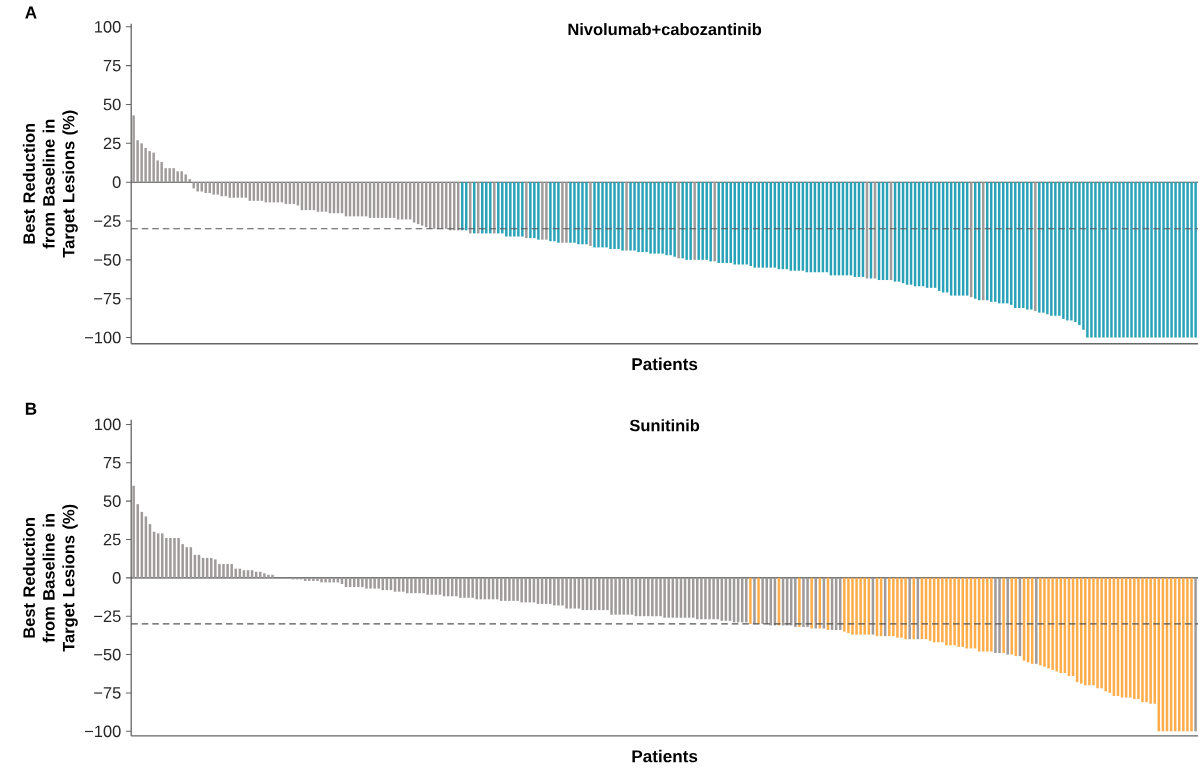  Describe the element at coordinates (103, 731) in the screenshot. I see `y-tick-label: −100` at that location.